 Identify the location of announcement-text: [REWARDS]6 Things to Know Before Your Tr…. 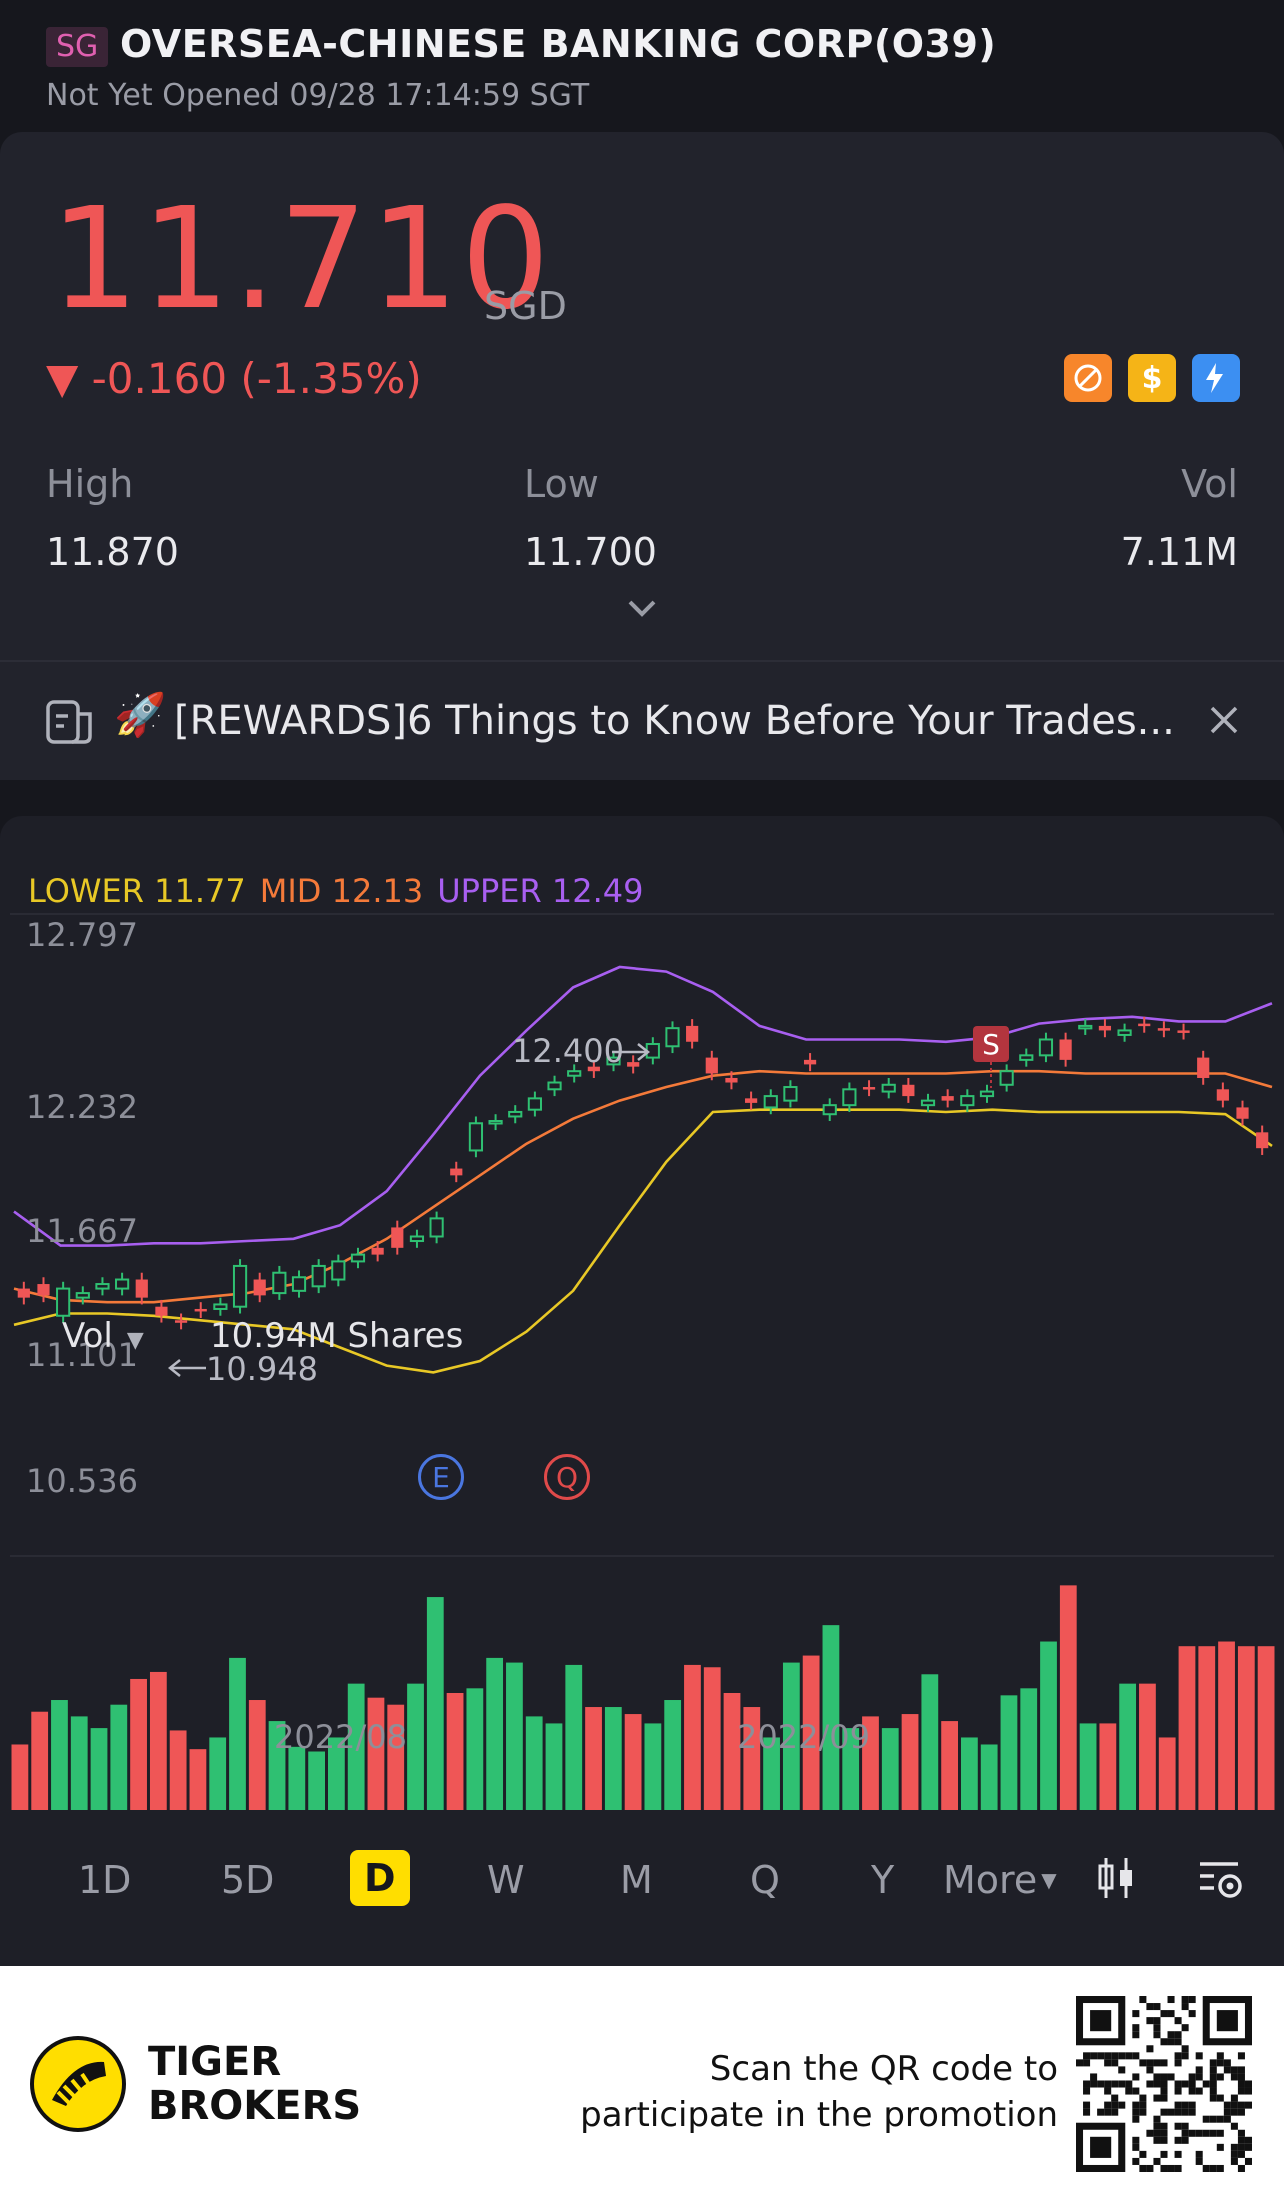
(674, 721).